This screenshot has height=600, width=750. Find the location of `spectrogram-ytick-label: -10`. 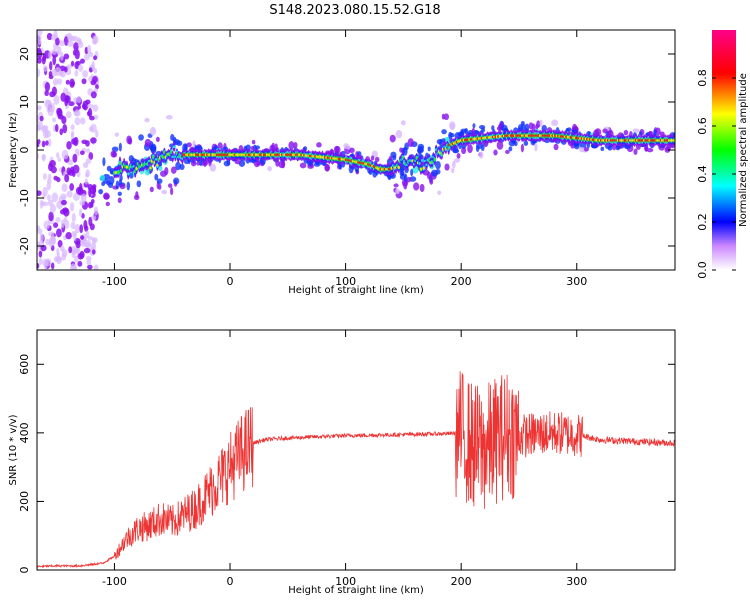

spectrogram-ytick-label: -10 is located at coordinates (24, 198).